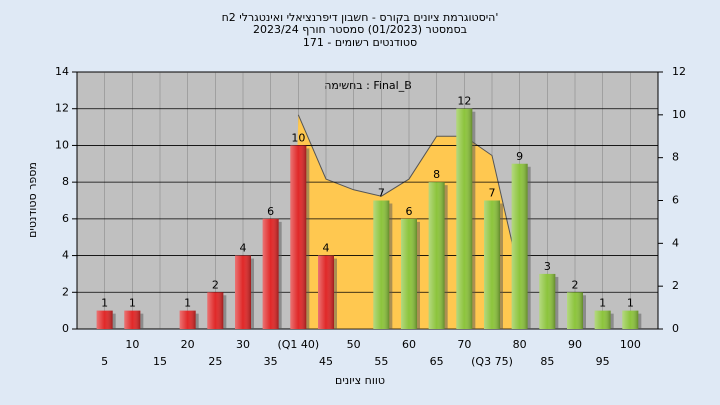  Describe the element at coordinates (409, 344) in the screenshot. I see `x-tick-label: 60` at that location.